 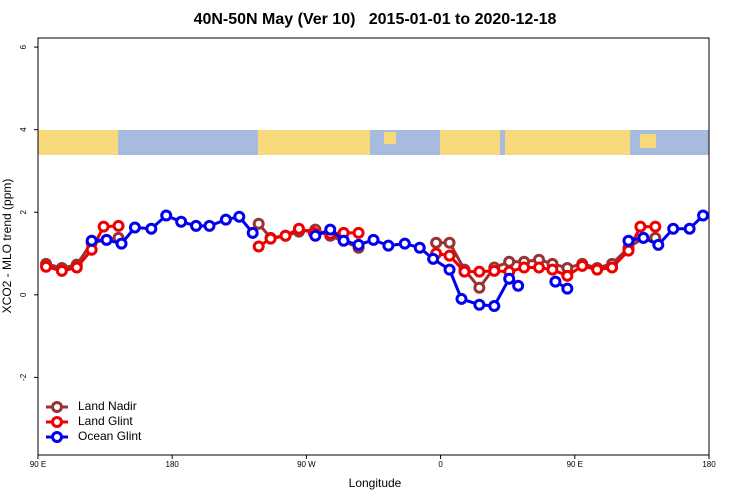 What do you see at coordinates (23, 377) in the screenshot?
I see `y-tick-label: -2` at bounding box center [23, 377].